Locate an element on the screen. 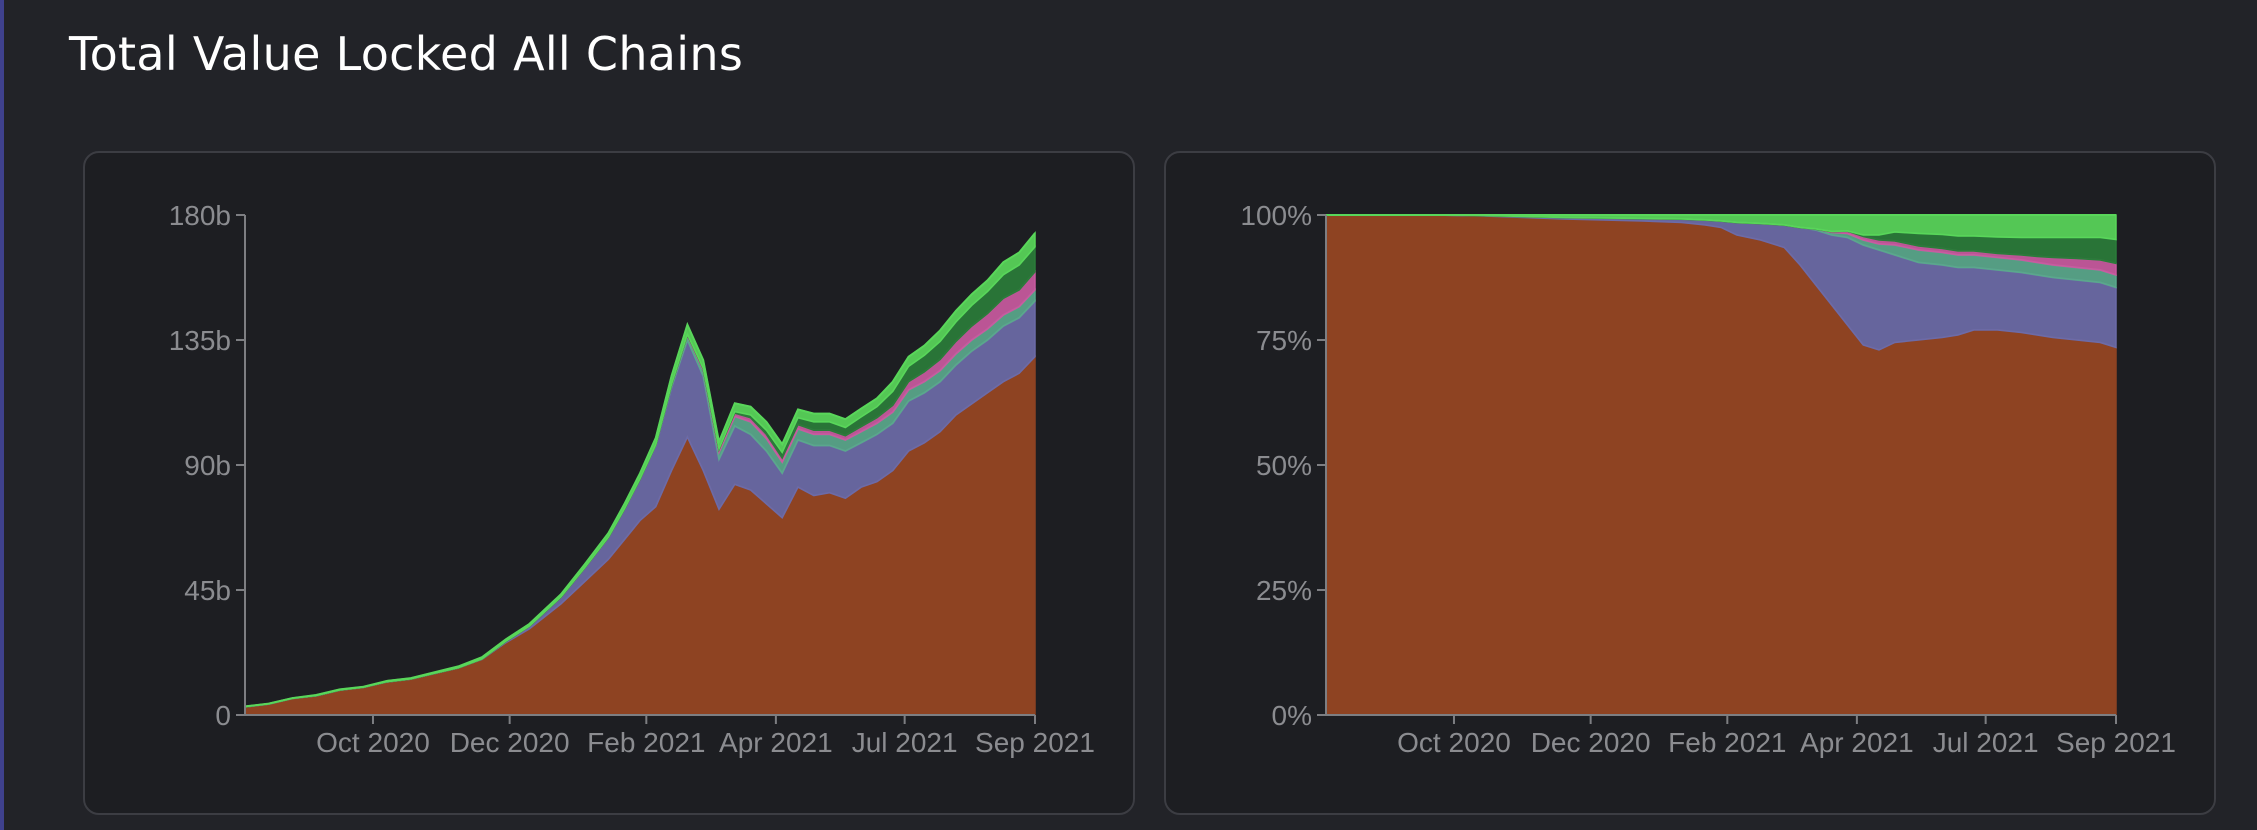 The width and height of the screenshot is (2257, 830). y-tick-label: 0% is located at coordinates (1292, 715).